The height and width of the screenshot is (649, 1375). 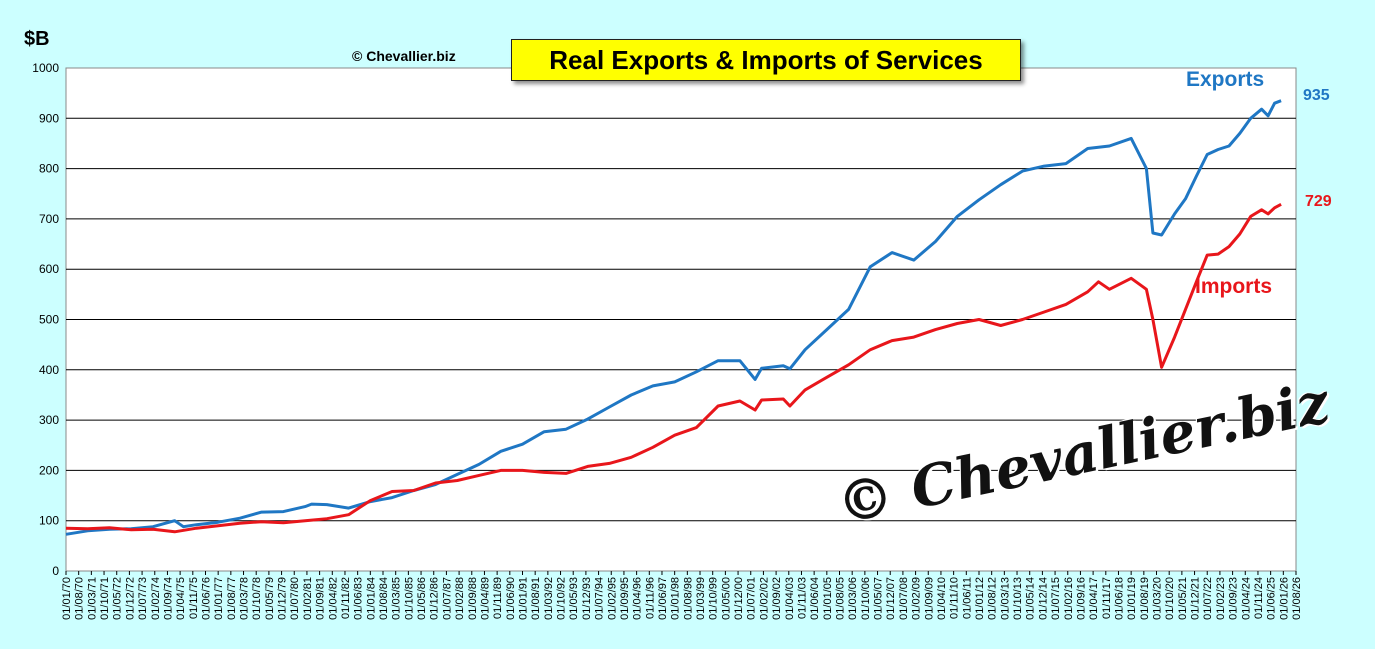 What do you see at coordinates (879, 598) in the screenshot?
I see `x-tick-label: 01/05/07` at bounding box center [879, 598].